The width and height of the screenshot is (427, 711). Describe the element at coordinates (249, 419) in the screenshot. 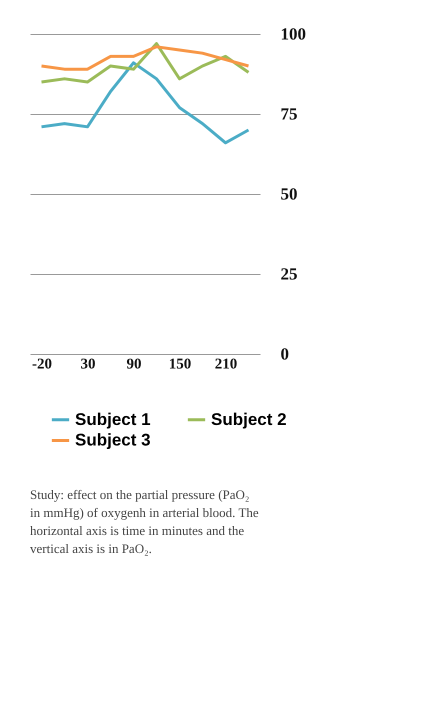

I see `legend-label: Subject 2` at that location.